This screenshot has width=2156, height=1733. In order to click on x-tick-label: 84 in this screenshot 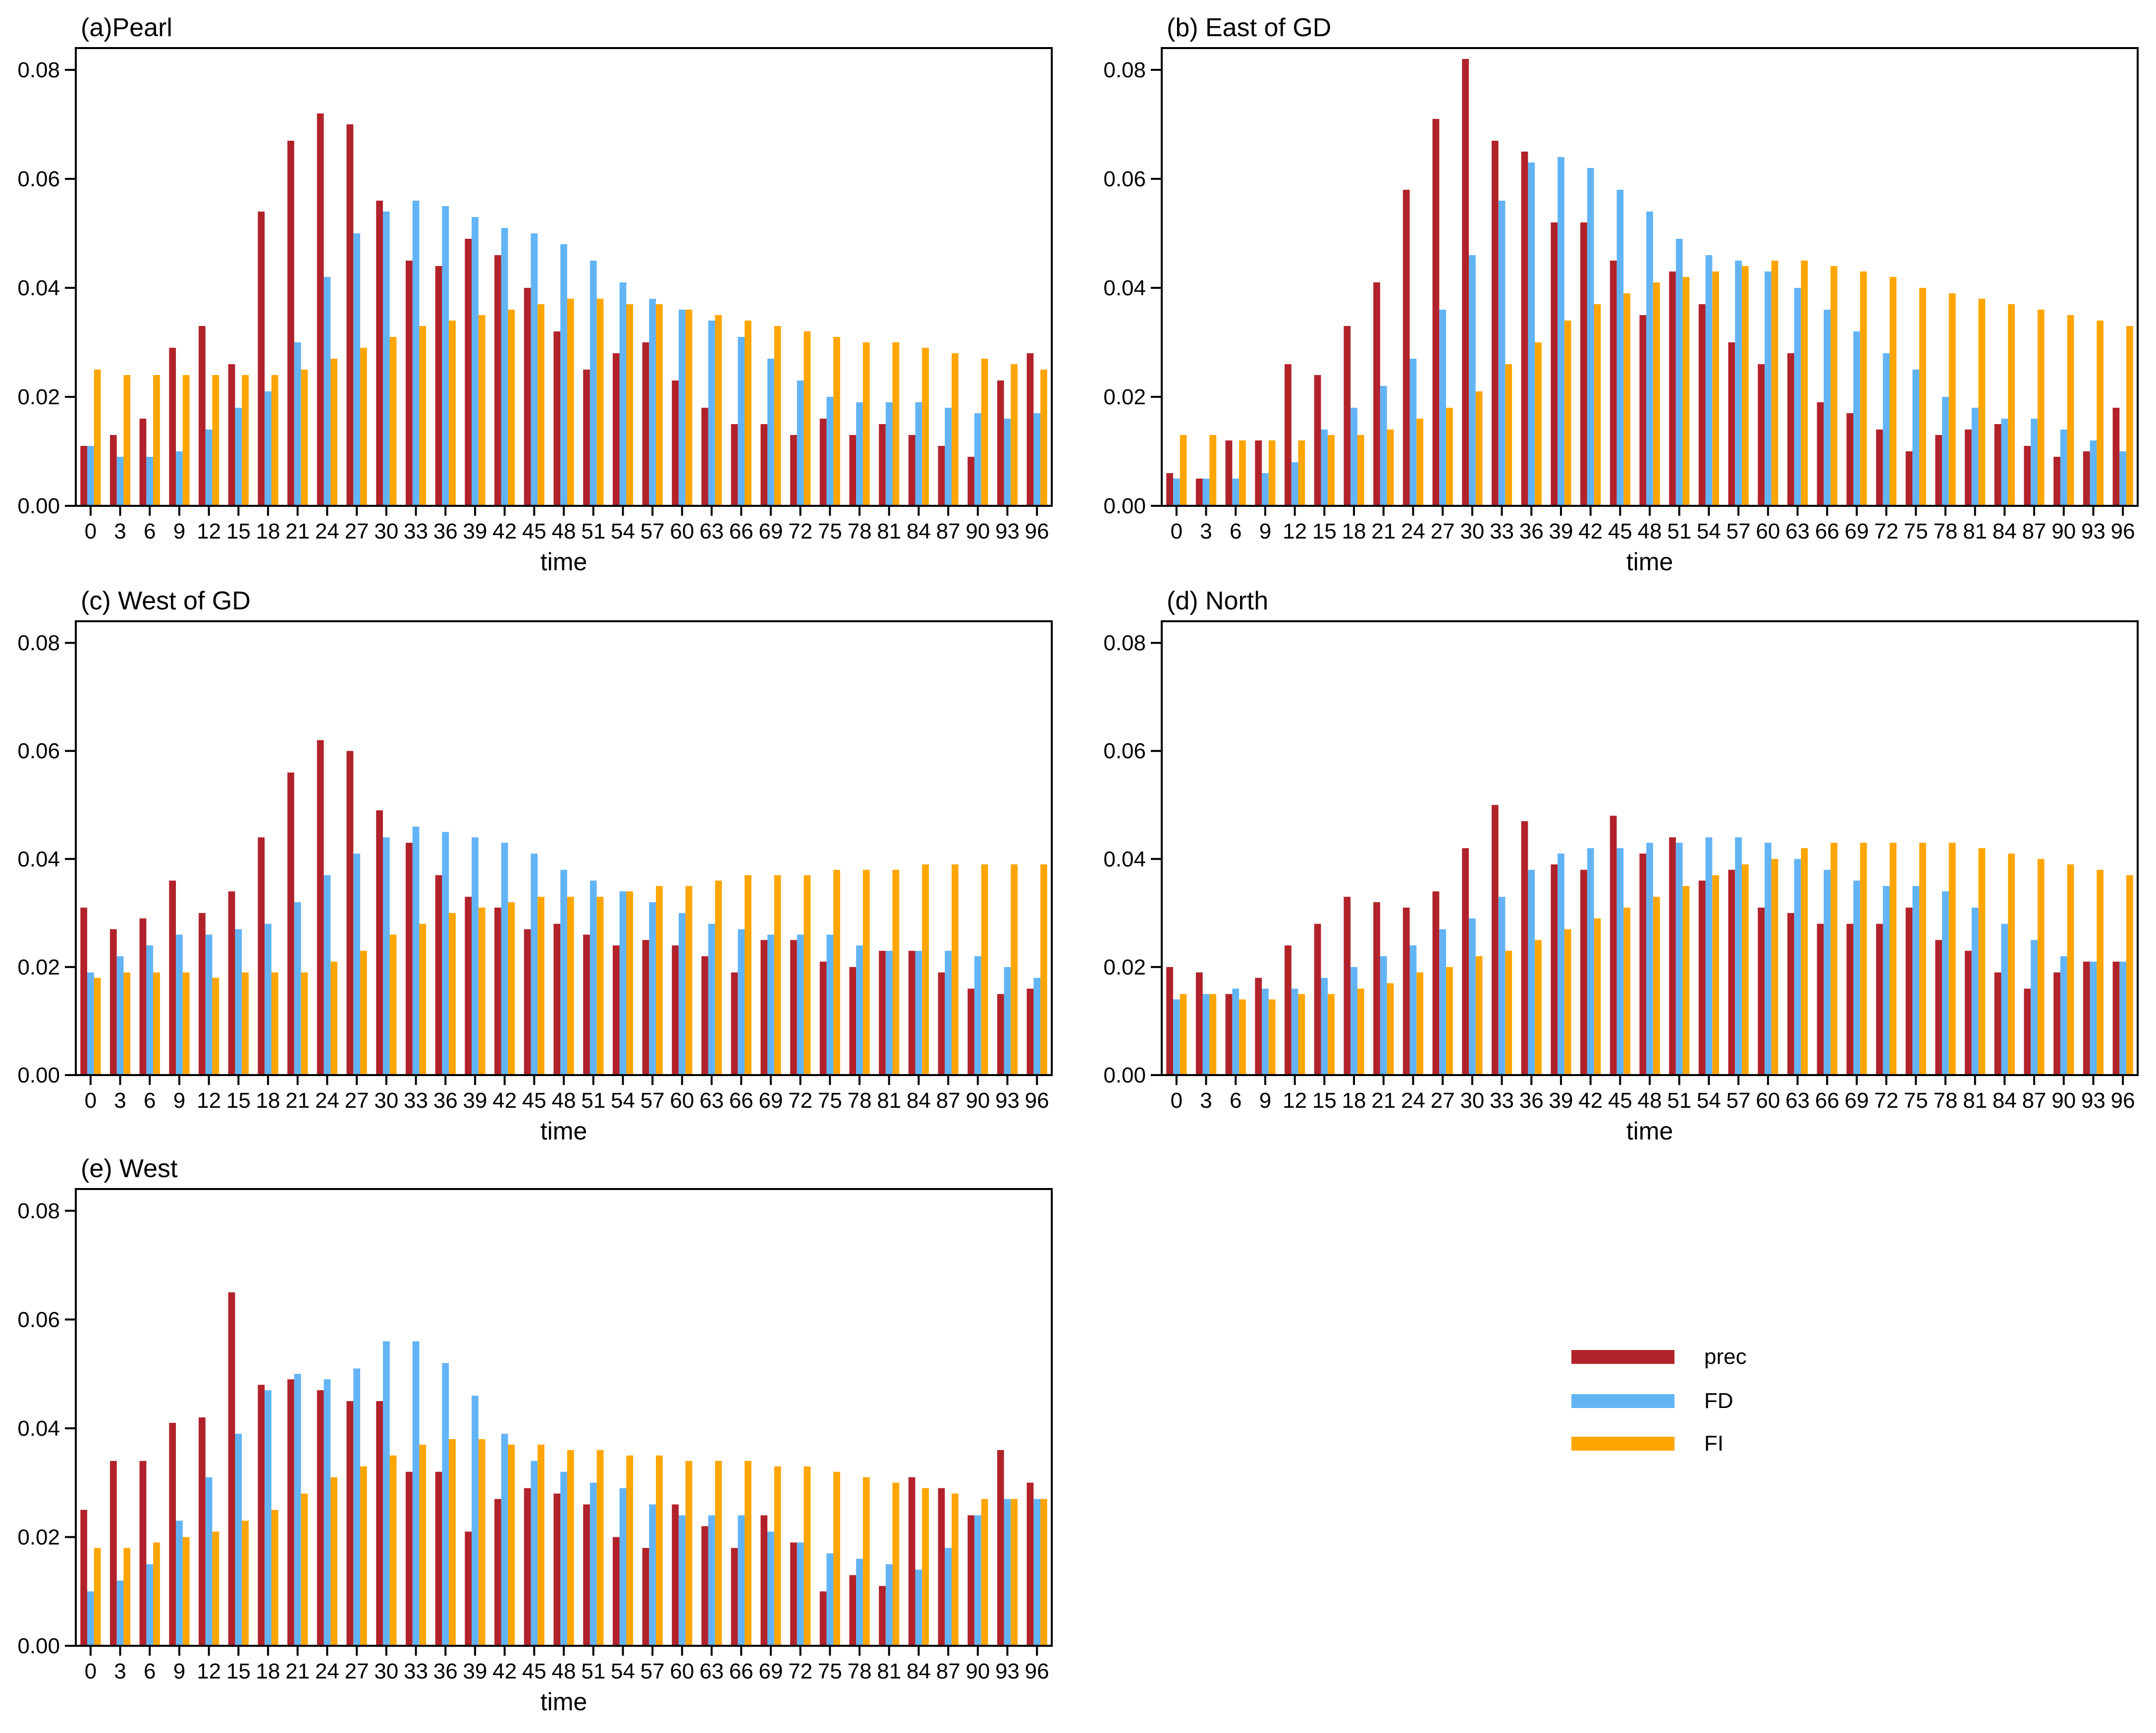, I will do `click(2005, 1100)`.